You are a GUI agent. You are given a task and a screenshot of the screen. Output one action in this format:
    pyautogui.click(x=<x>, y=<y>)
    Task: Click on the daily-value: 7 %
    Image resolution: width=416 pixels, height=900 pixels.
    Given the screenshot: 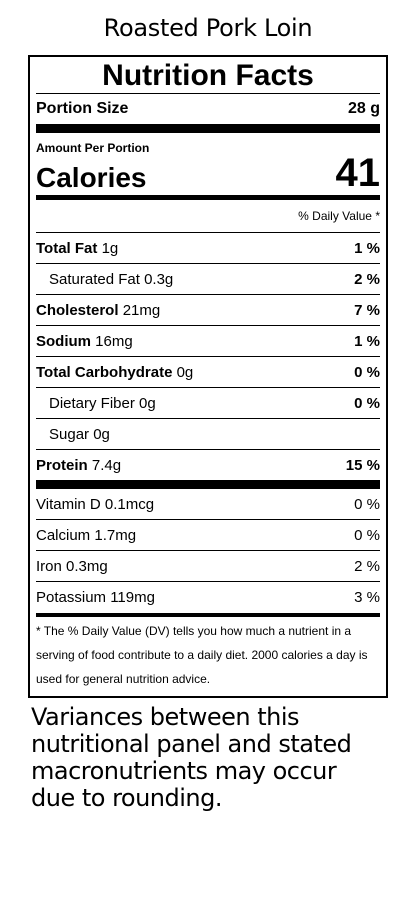 What is the action you would take?
    pyautogui.click(x=367, y=310)
    